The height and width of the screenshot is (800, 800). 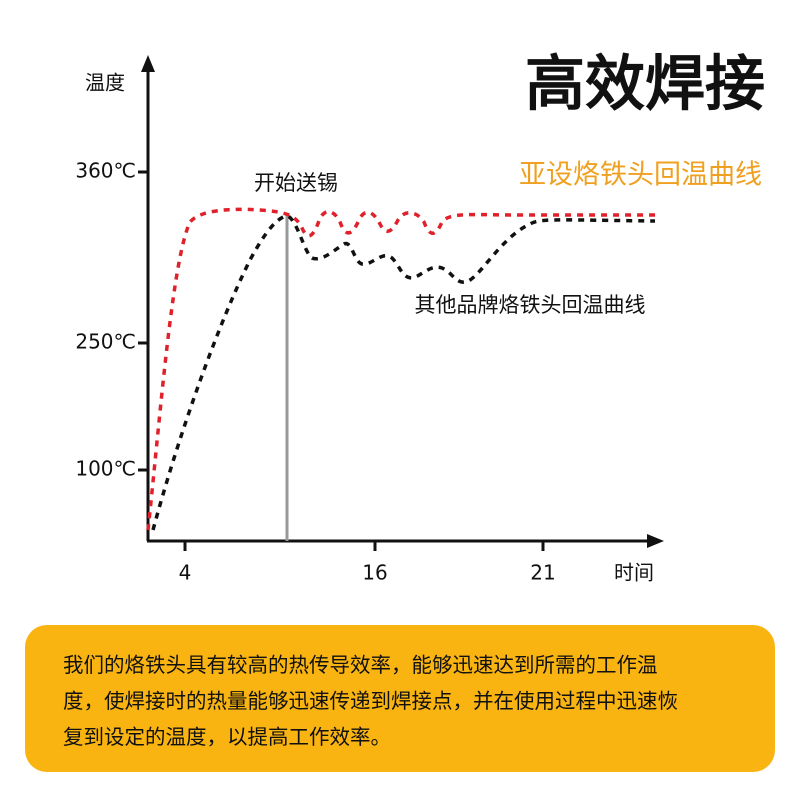 I want to click on title: 高效焊接, so click(x=645, y=85).